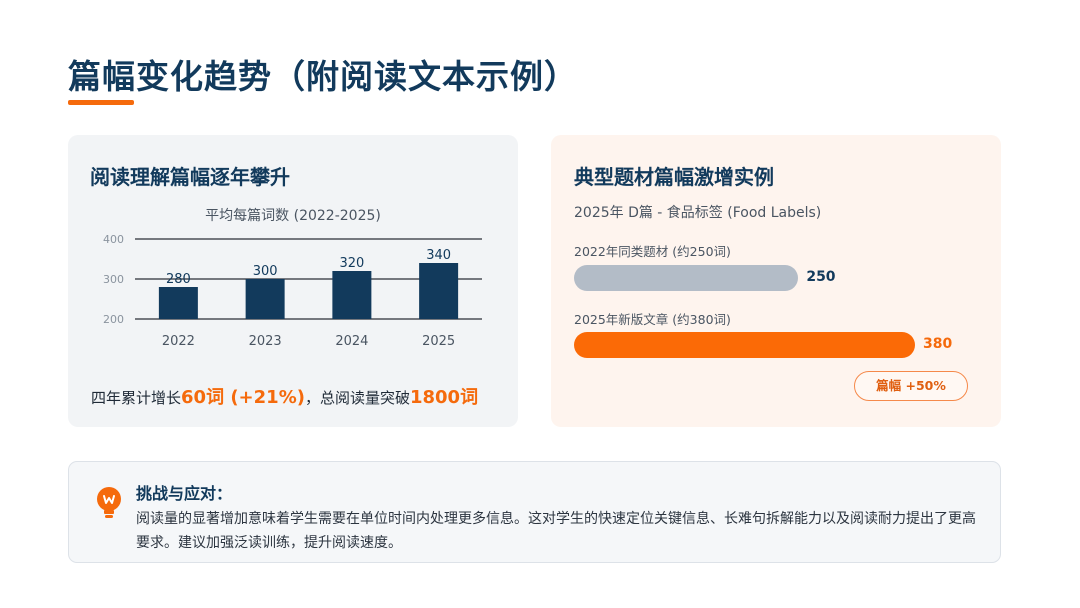 Image resolution: width=1080 pixels, height=608 pixels. Describe the element at coordinates (323, 76) in the screenshot. I see `page-title: 篇幅变化趋势（附阅读文本示例）` at that location.